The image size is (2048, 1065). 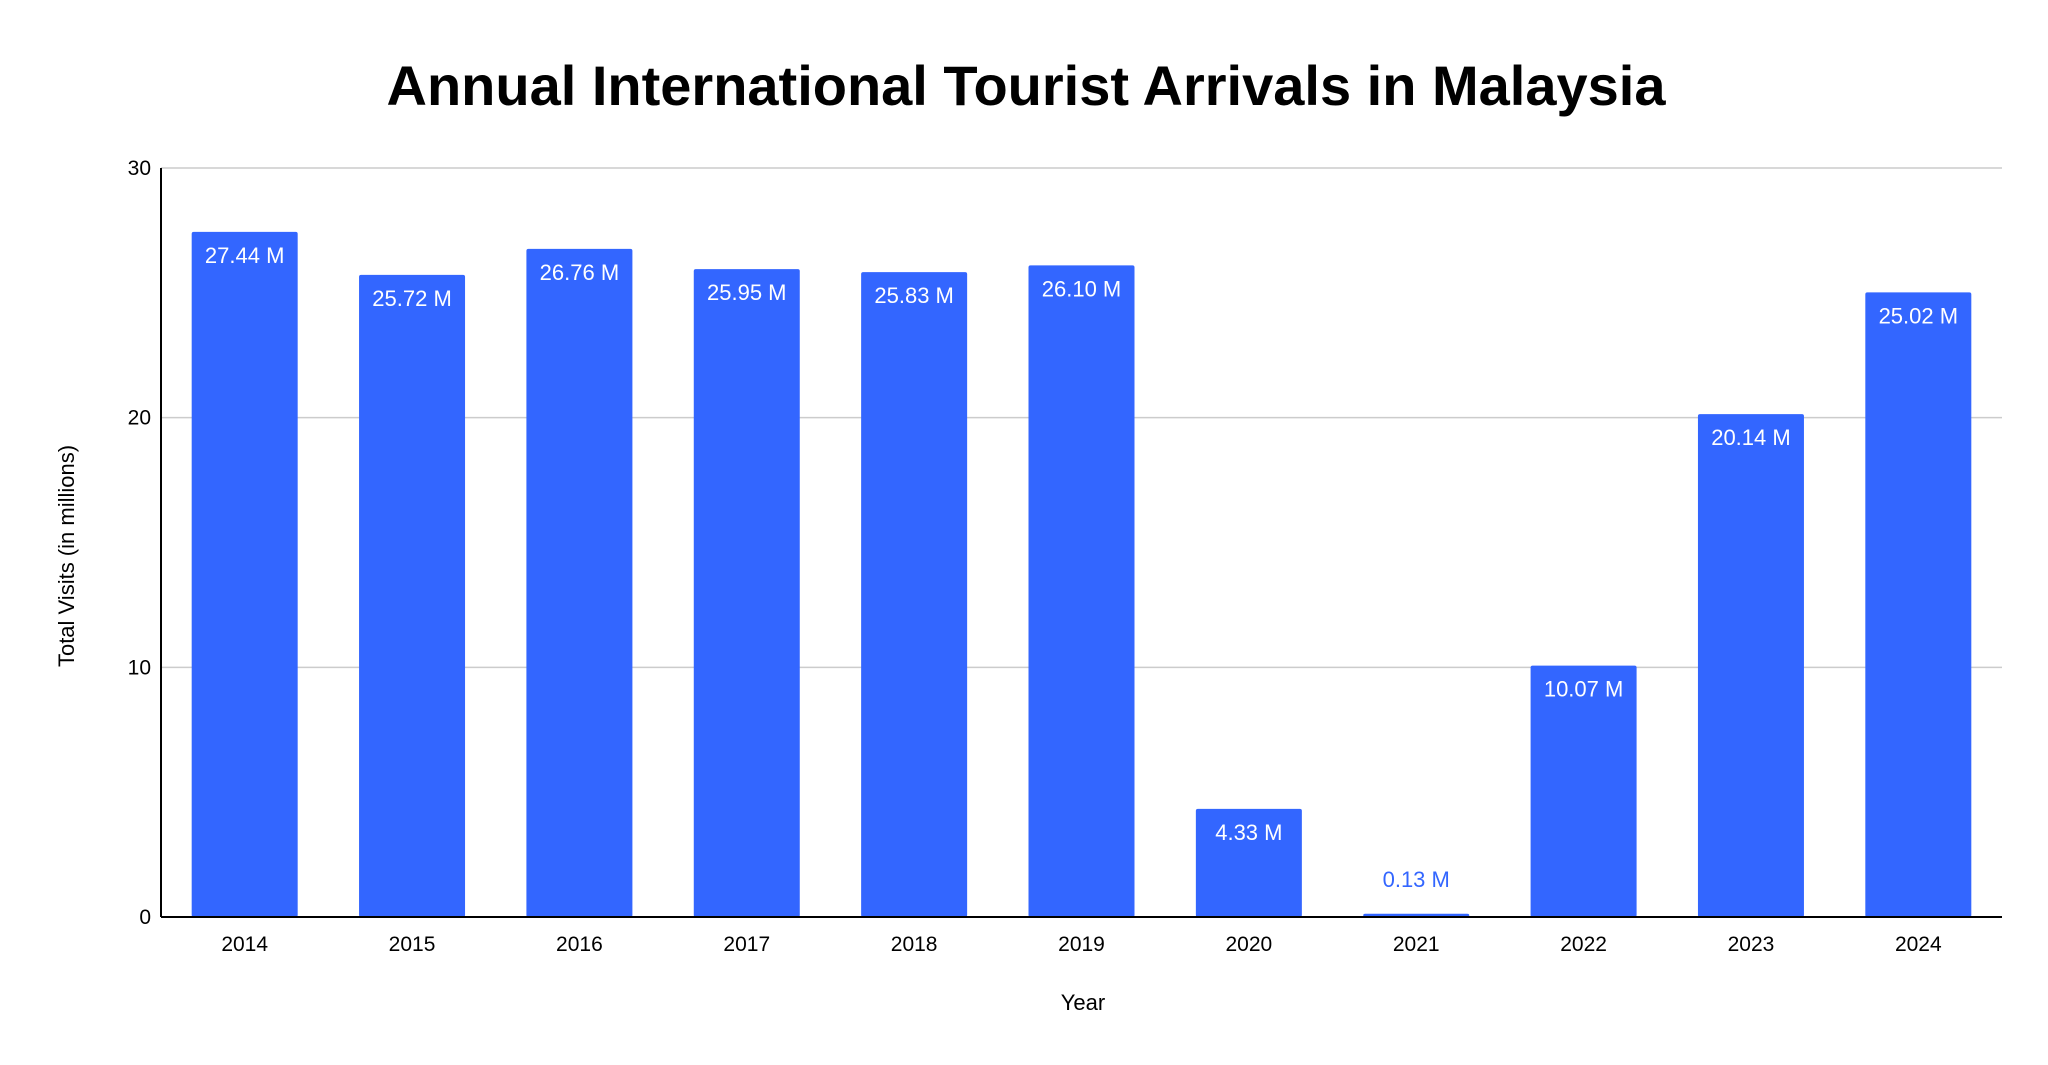 What do you see at coordinates (1248, 832) in the screenshot?
I see `data-label-2020: 4.33 M` at bounding box center [1248, 832].